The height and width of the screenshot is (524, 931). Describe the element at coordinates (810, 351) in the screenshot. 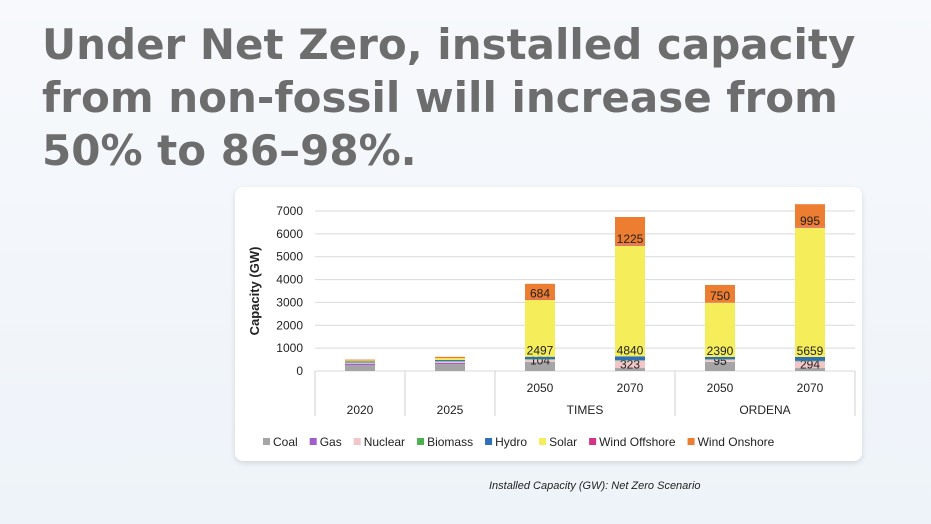

I see `data-label: 5659` at that location.